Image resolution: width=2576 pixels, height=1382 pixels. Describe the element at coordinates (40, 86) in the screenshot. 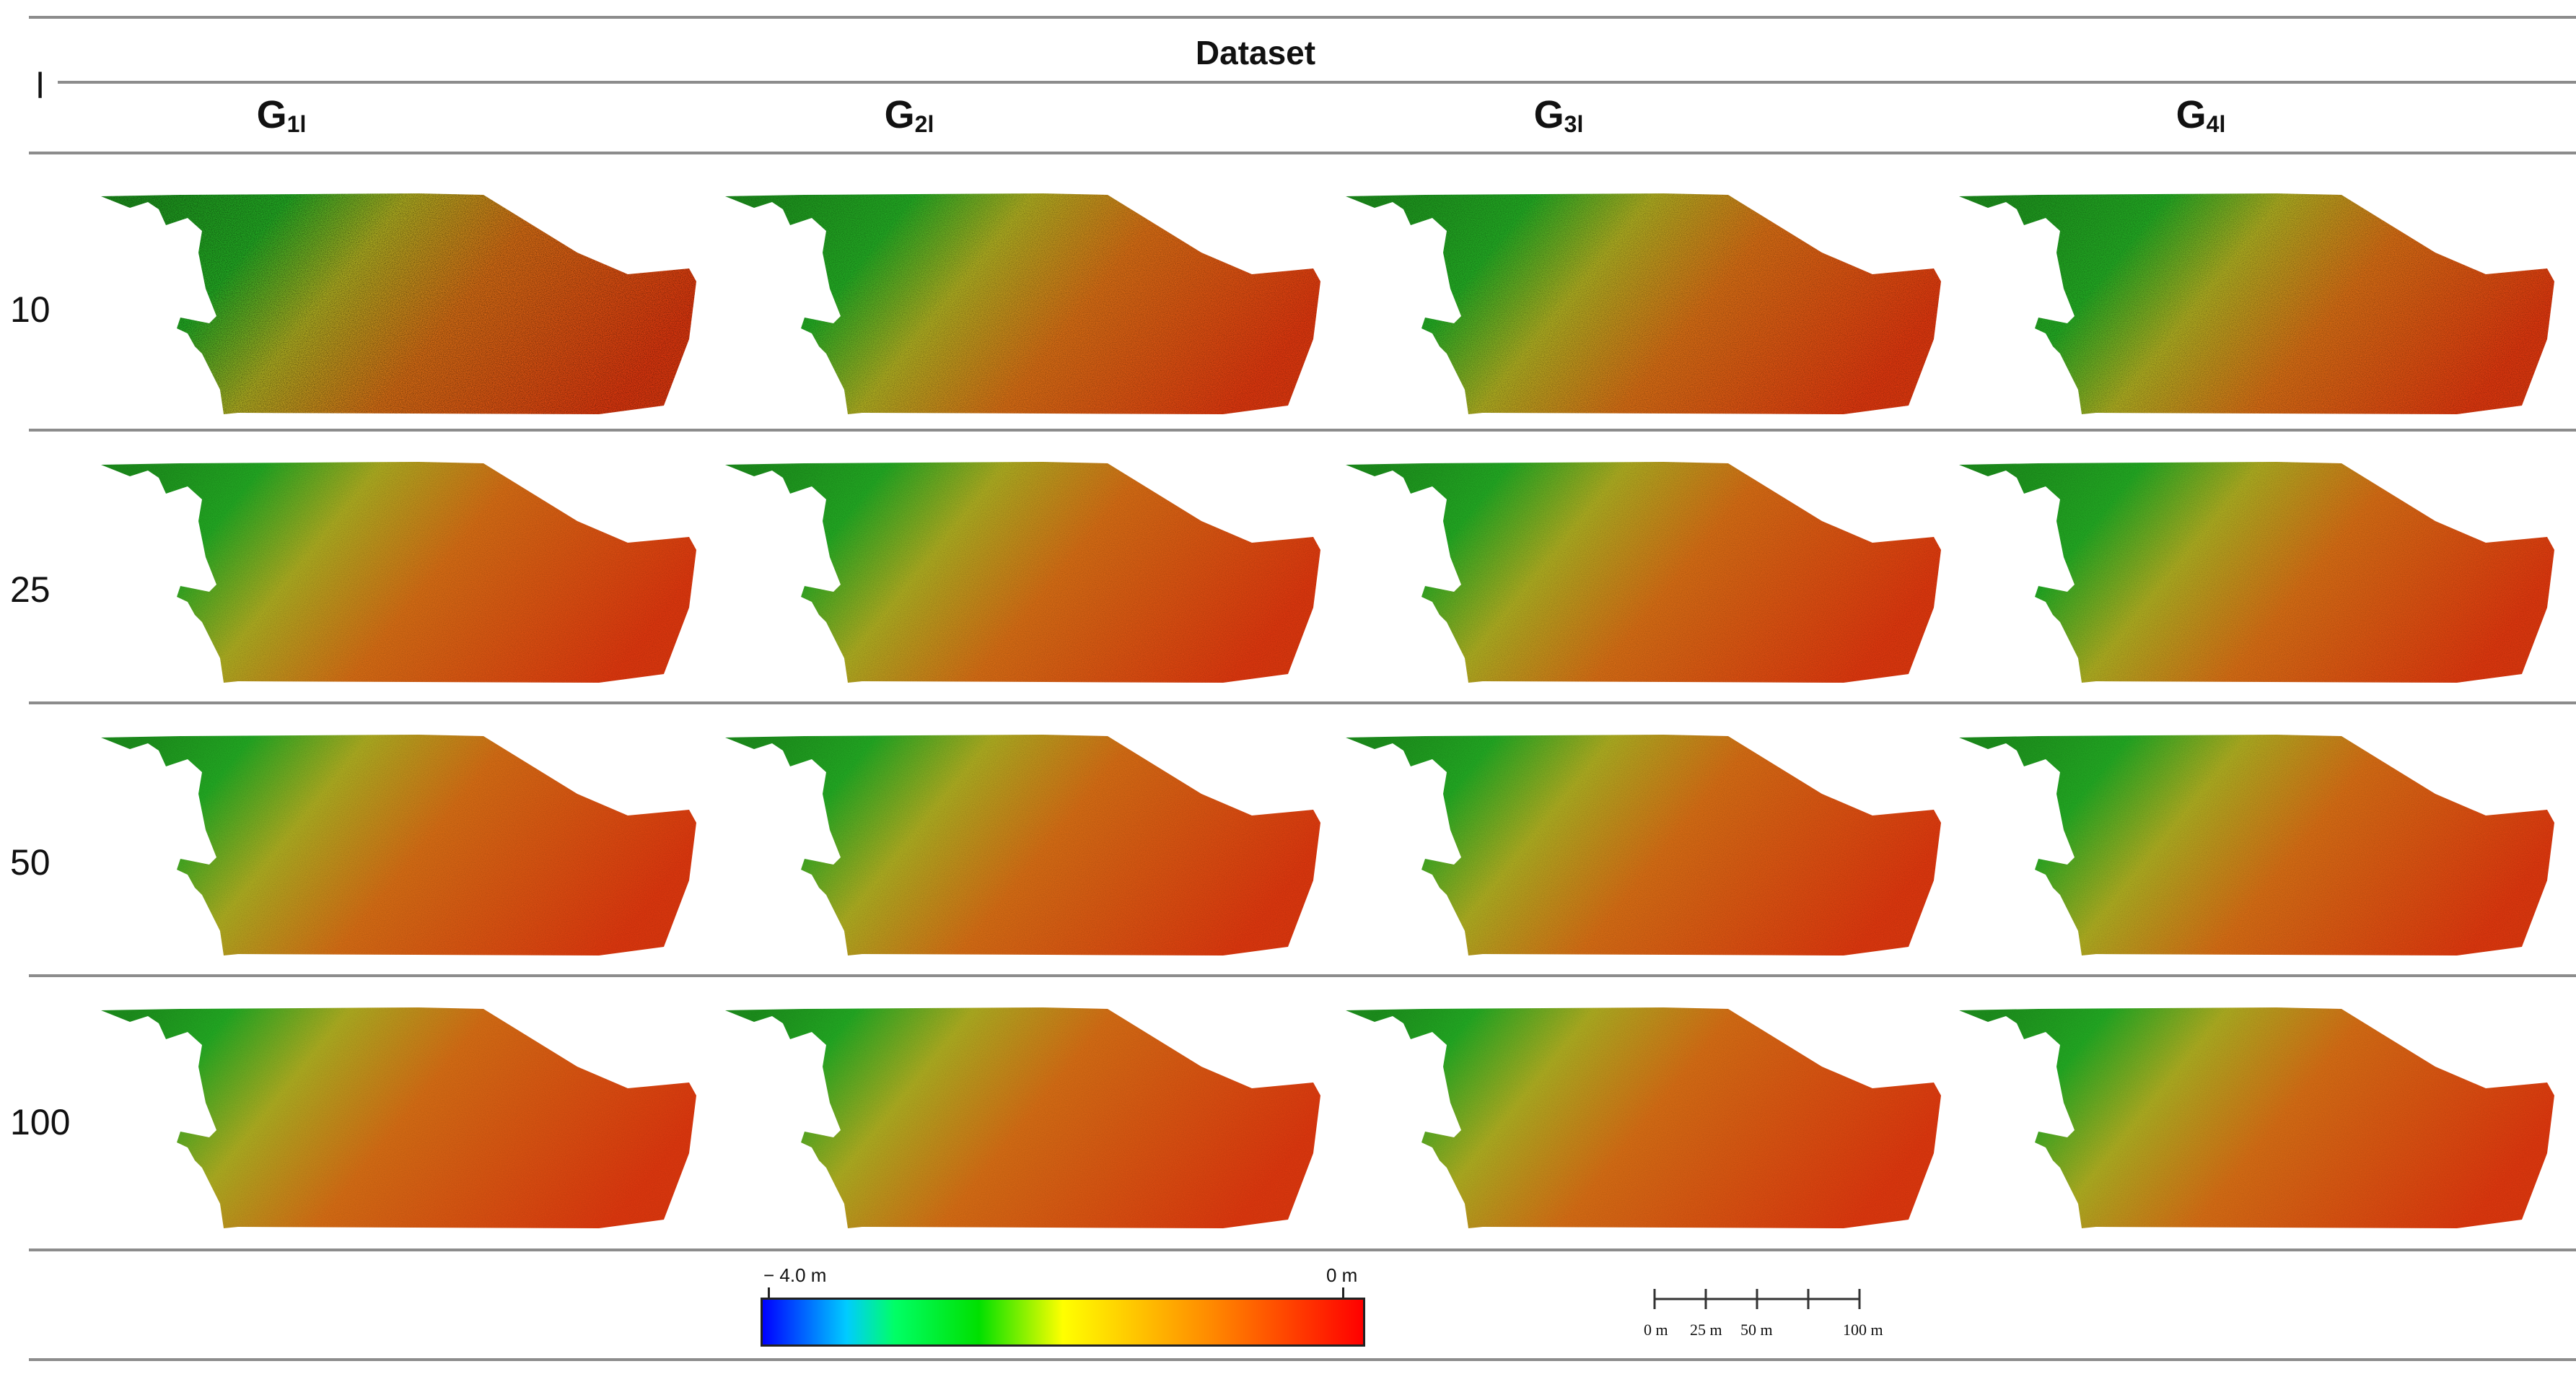

I see `param-label: l` at that location.